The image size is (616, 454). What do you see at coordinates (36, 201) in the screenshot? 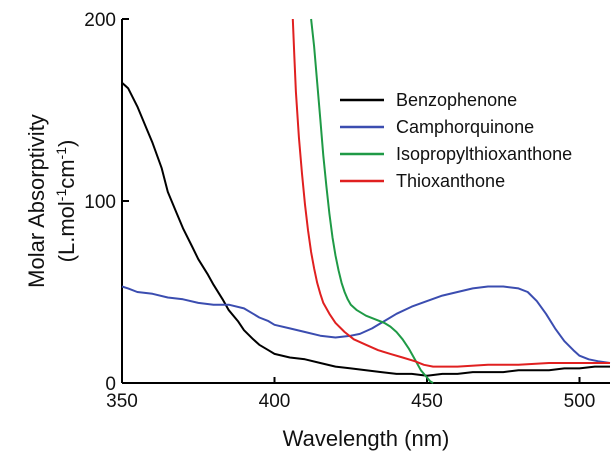
I see `y-axis-label-line1: Molar Absorptivity` at bounding box center [36, 201].